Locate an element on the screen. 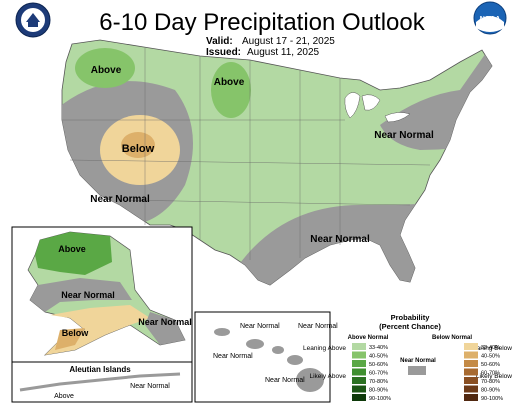 This screenshot has width=525, height=405. legend-below-bin-label: 33-40% is located at coordinates (490, 348).